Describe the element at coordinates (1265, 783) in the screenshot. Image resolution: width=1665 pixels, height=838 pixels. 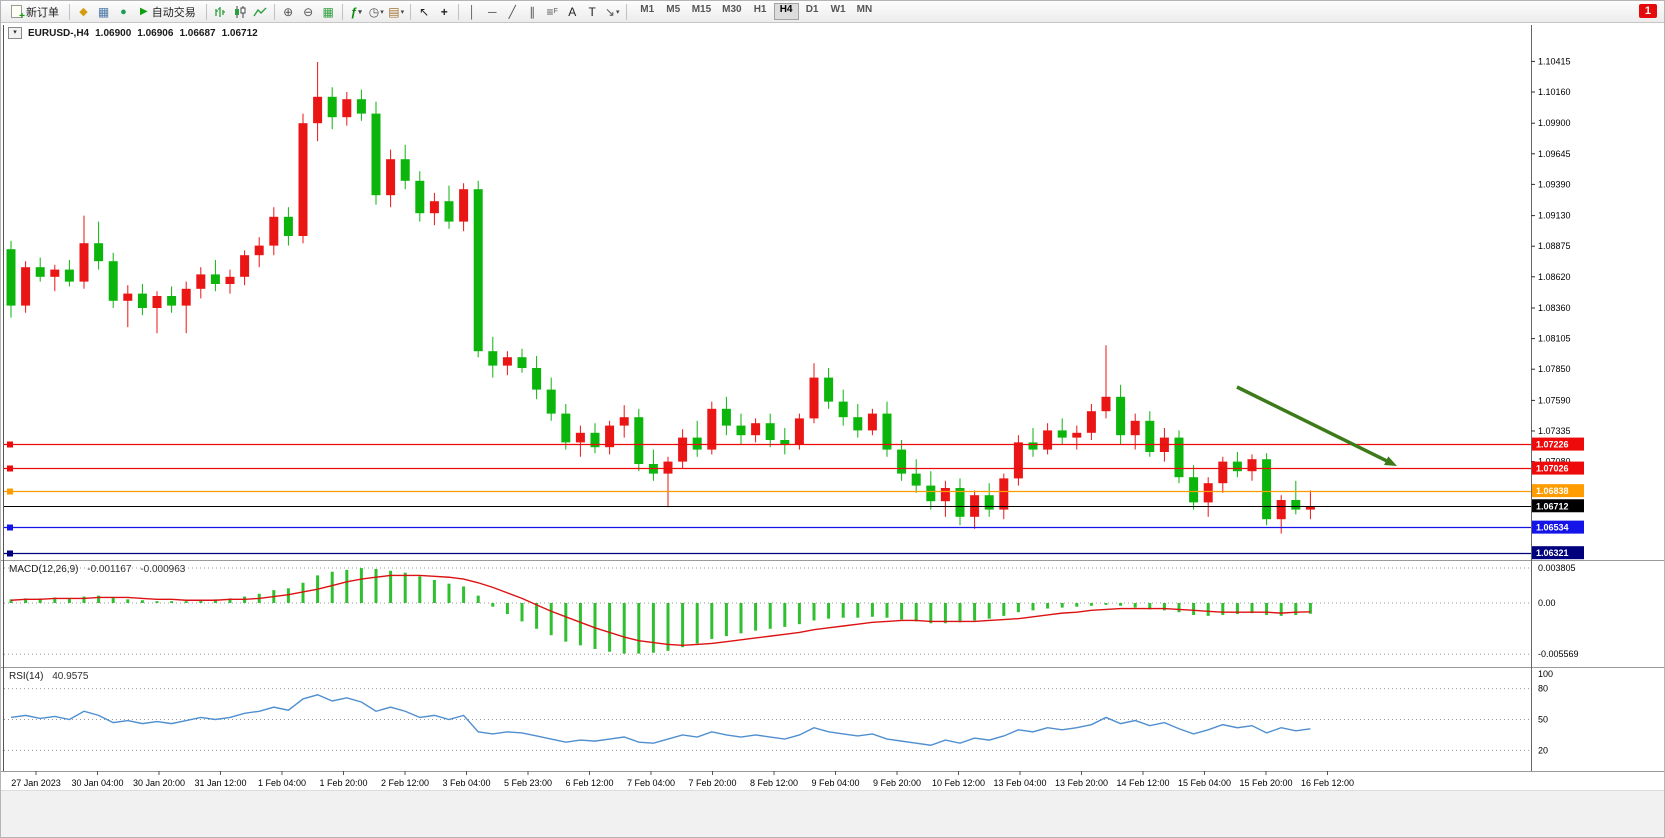
I see `svg-text: 15 Feb 20:00` at that location.